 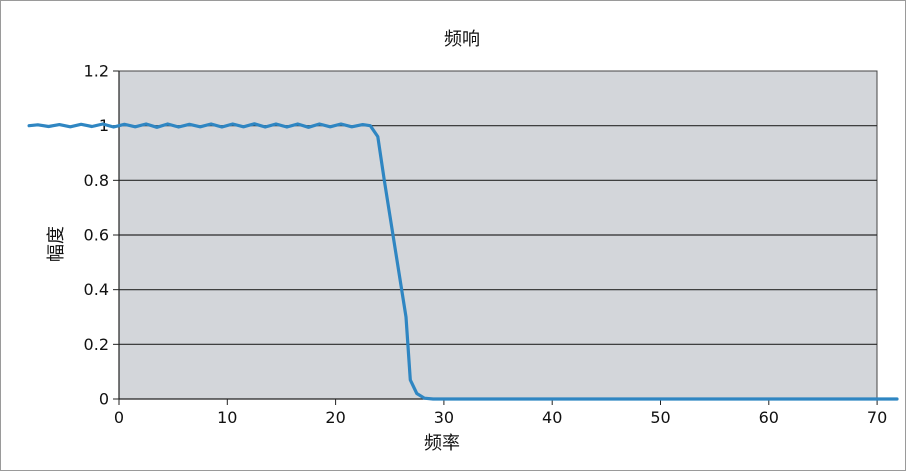 What do you see at coordinates (462, 39) in the screenshot?
I see `chart-title: 频响` at bounding box center [462, 39].